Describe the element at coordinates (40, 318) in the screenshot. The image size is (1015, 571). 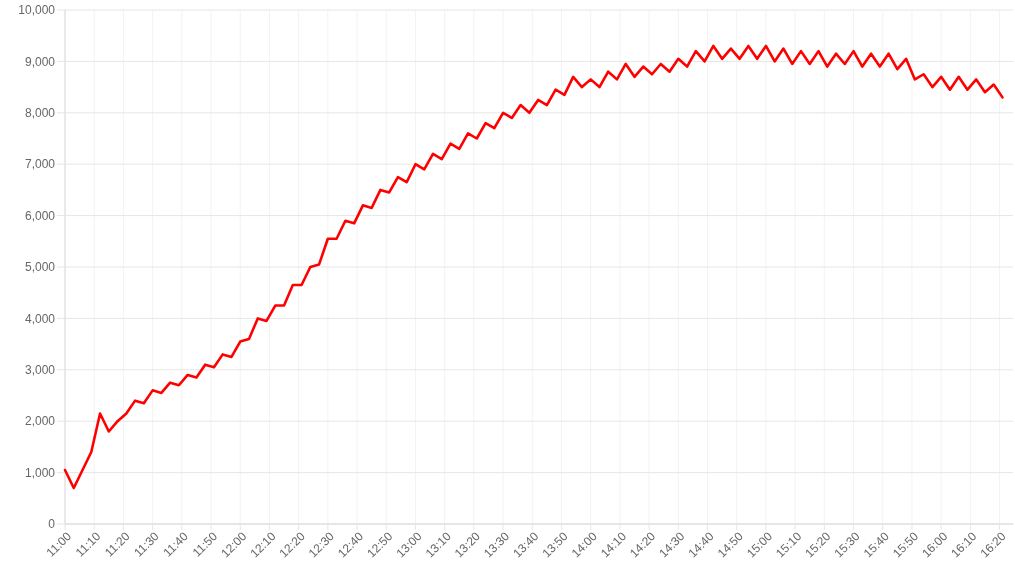
I see `y-tick-label: 4,000` at that location.